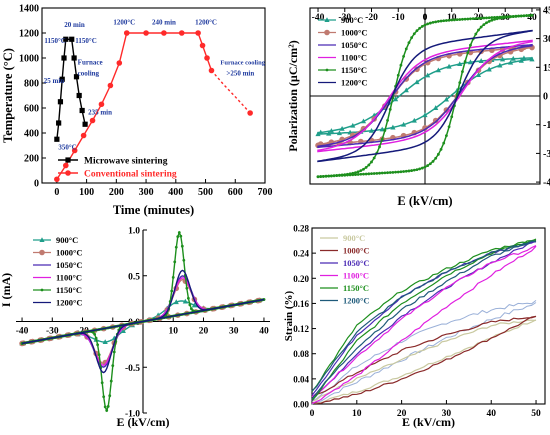 The height and width of the screenshot is (435, 550). What do you see at coordinates (546, 68) in the screenshot?
I see `y-tick-label: 15` at bounding box center [546, 68].